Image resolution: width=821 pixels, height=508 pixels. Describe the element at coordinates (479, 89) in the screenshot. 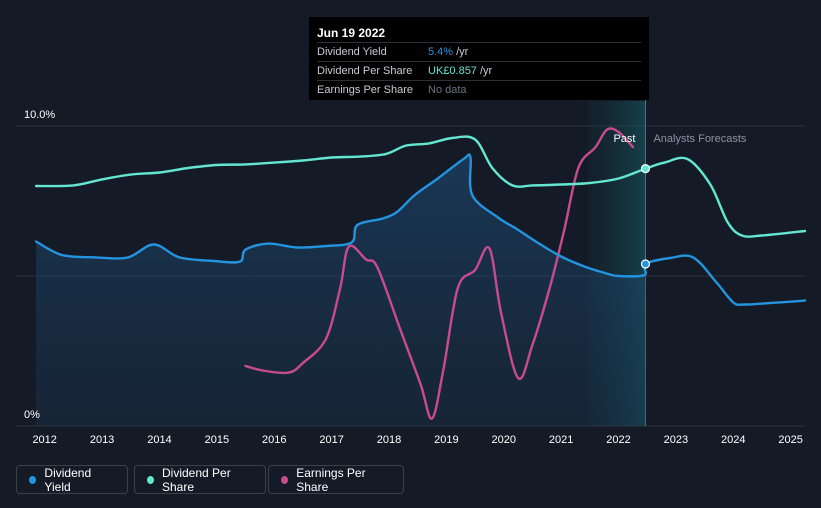

I see `tooltip-row-earnings-per-share: Earnings Per Share No data` at that location.